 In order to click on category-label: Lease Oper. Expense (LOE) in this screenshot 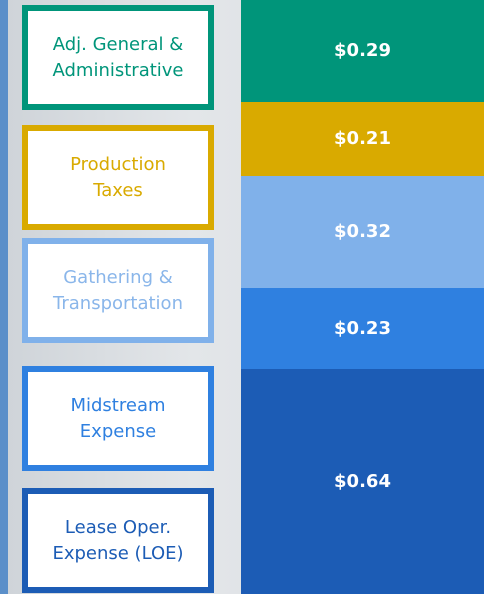, I will do `click(118, 540)`.